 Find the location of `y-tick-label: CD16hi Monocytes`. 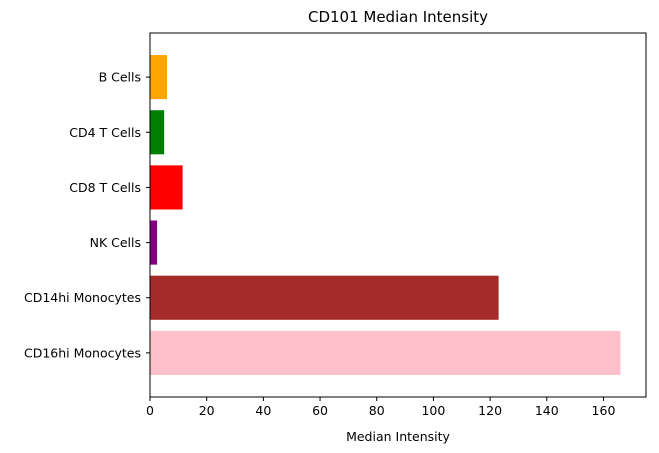

y-tick-label: CD16hi Monocytes is located at coordinates (82, 352).